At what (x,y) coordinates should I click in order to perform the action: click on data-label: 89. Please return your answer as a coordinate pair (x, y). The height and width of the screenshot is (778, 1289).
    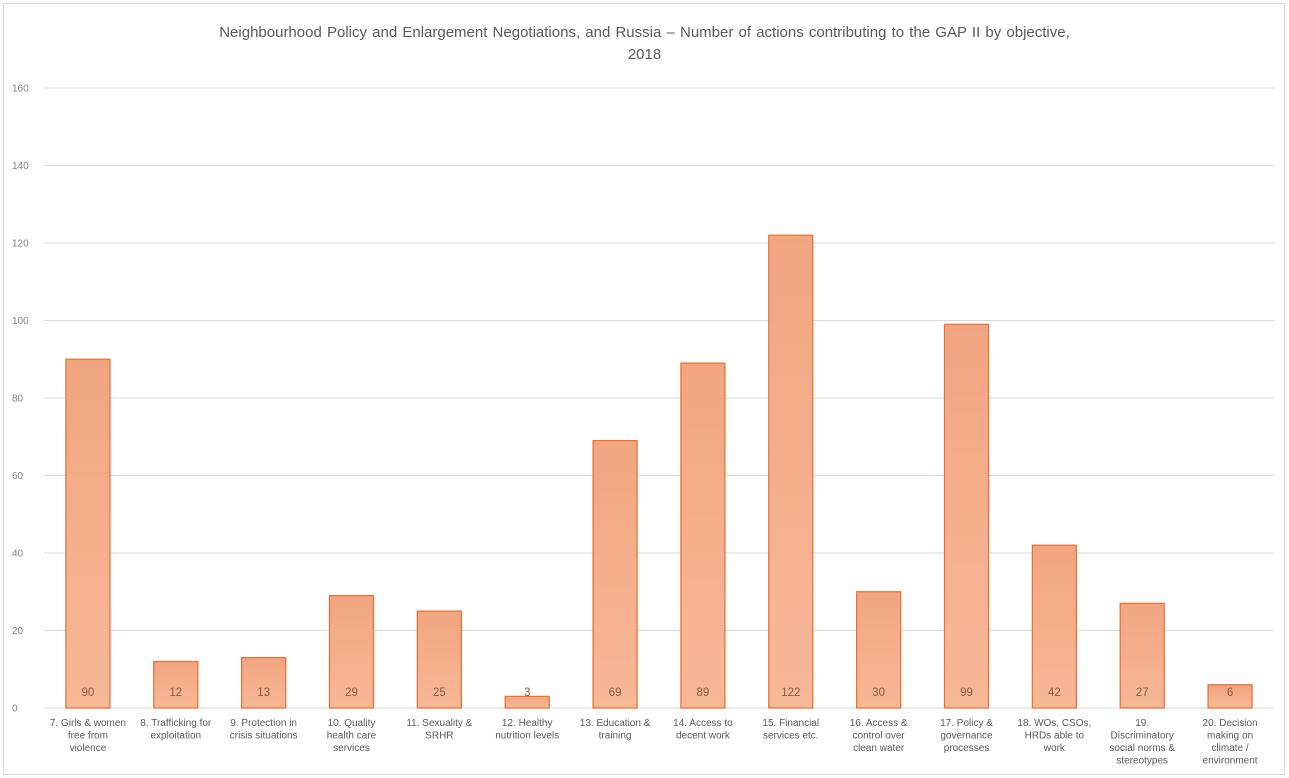
    Looking at the image, I should click on (703, 693).